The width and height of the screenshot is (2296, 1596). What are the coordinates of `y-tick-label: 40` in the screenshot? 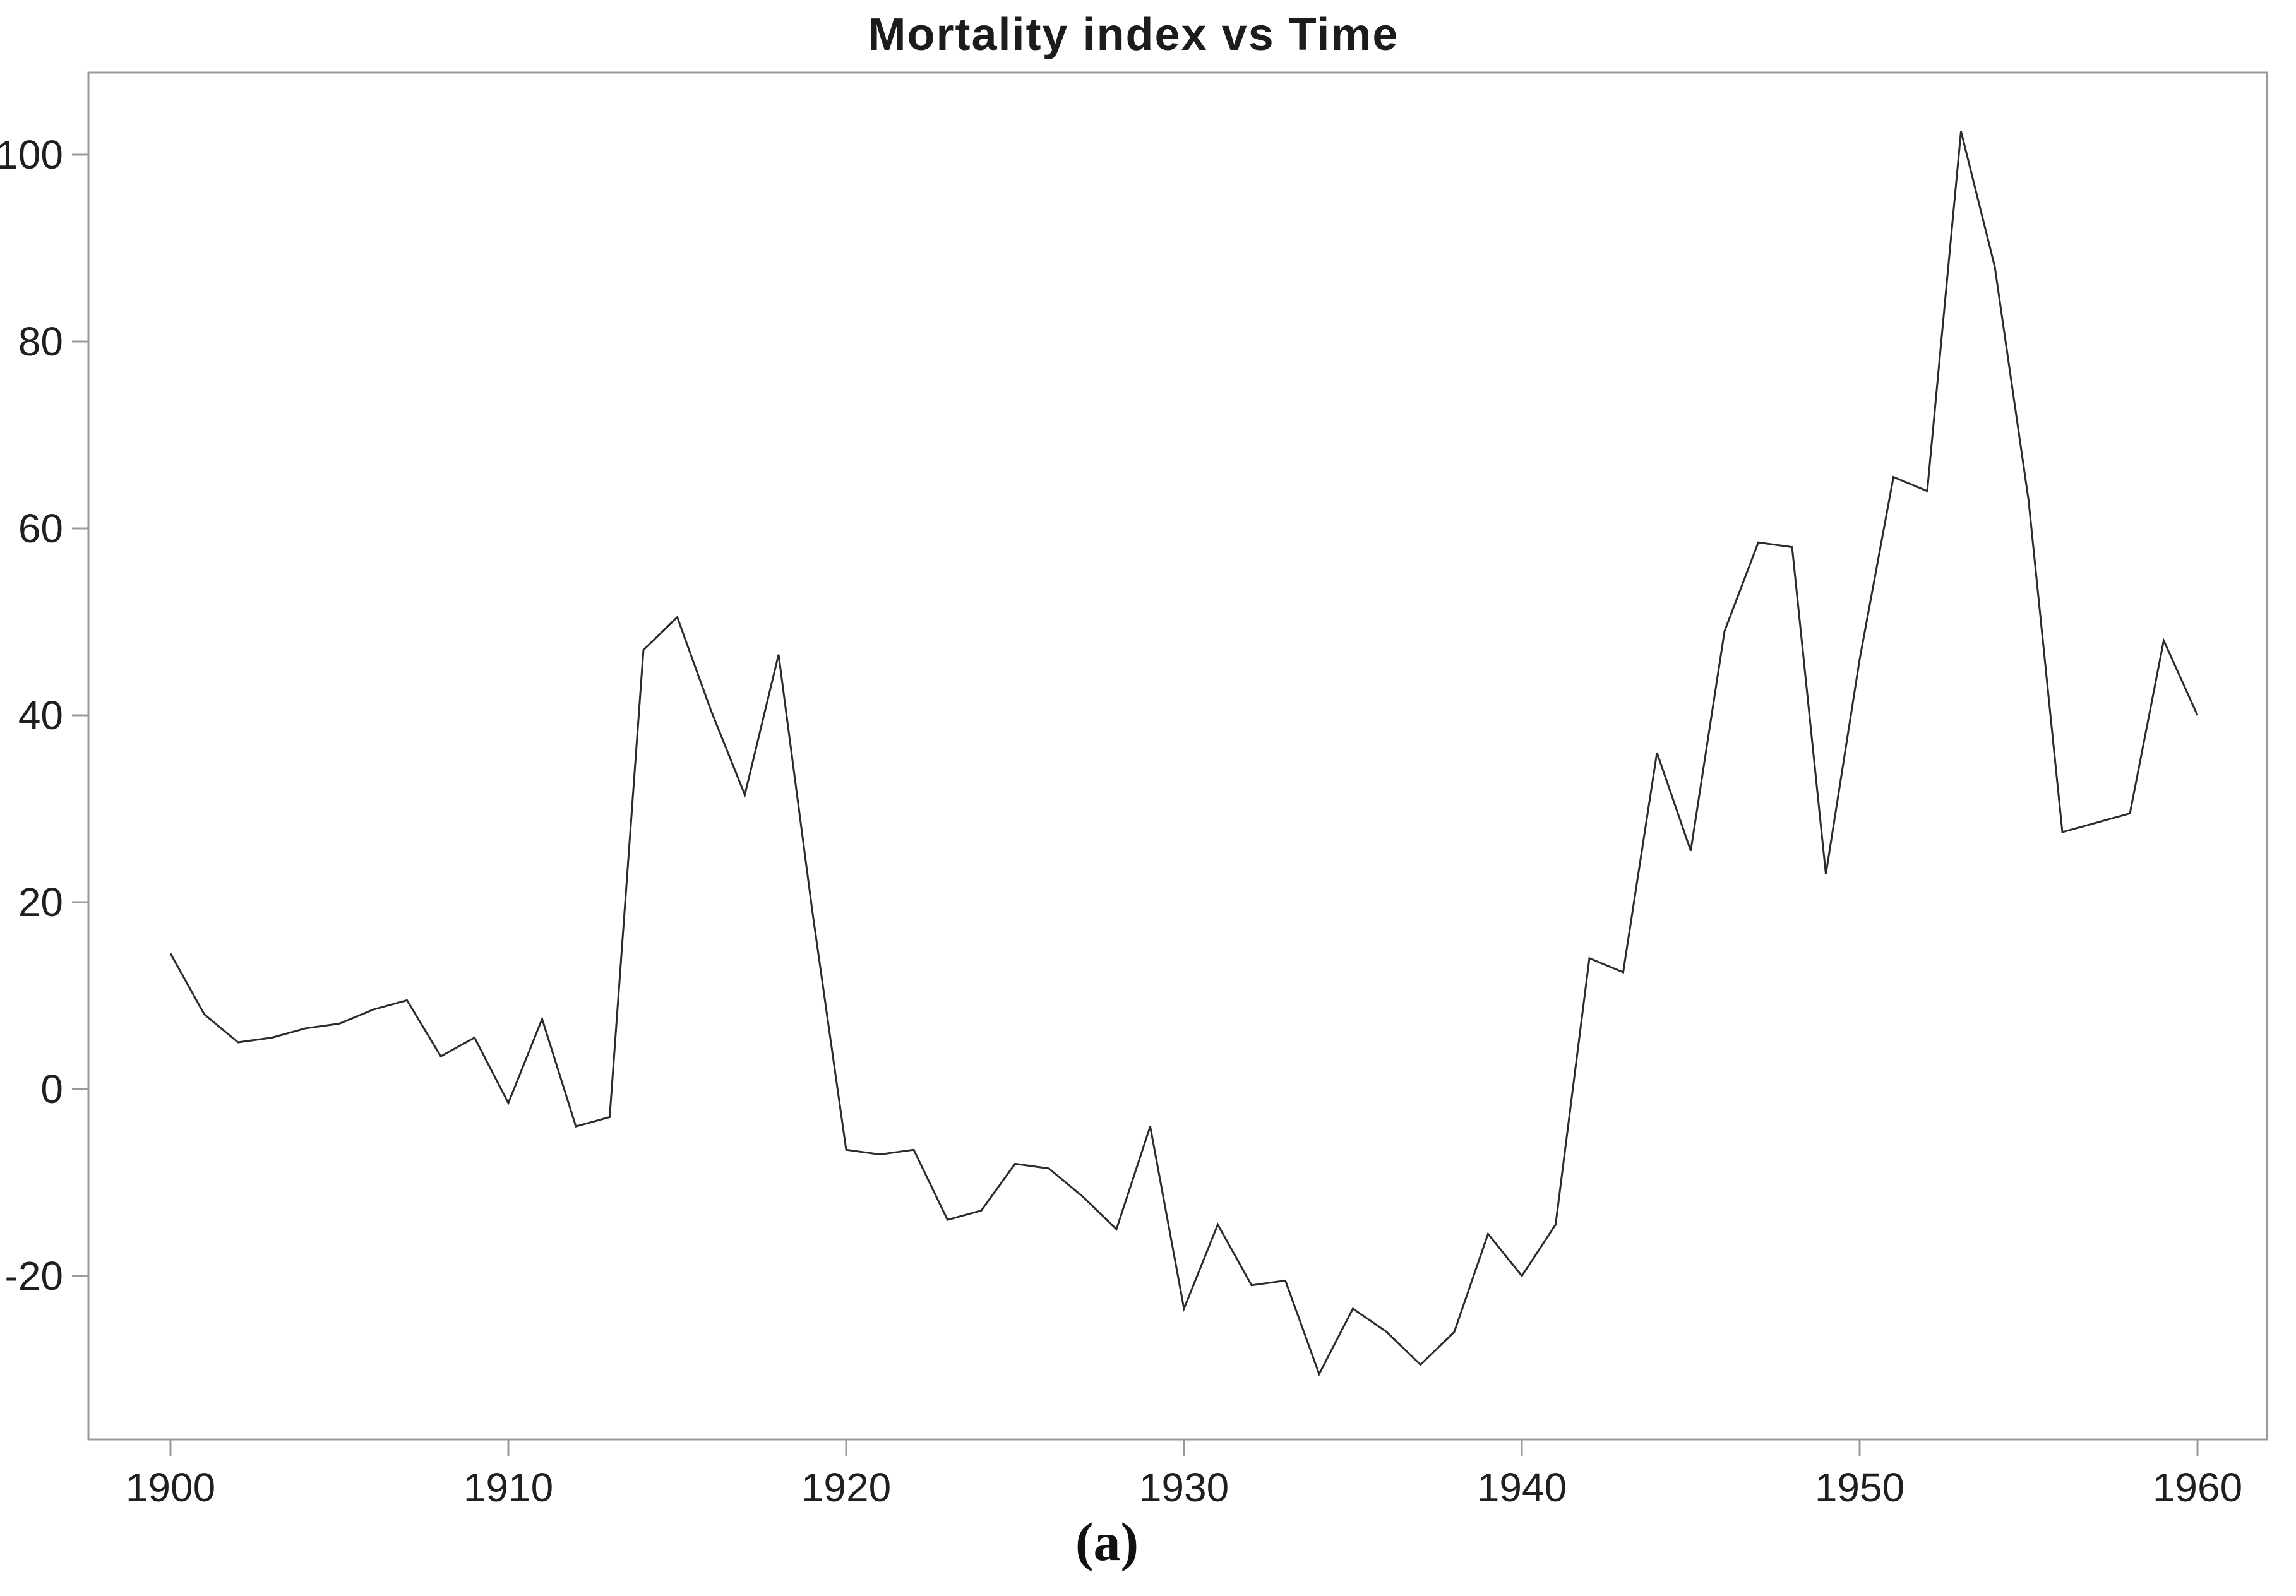 It's located at (41, 715).